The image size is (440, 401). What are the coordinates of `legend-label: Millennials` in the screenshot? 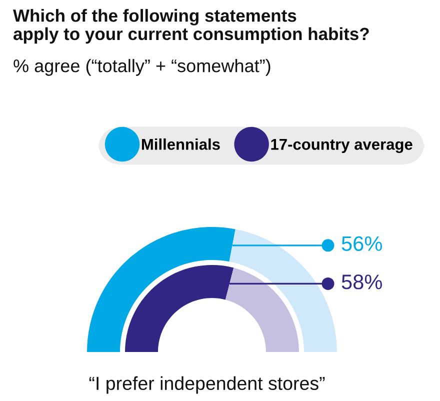 It's located at (181, 144).